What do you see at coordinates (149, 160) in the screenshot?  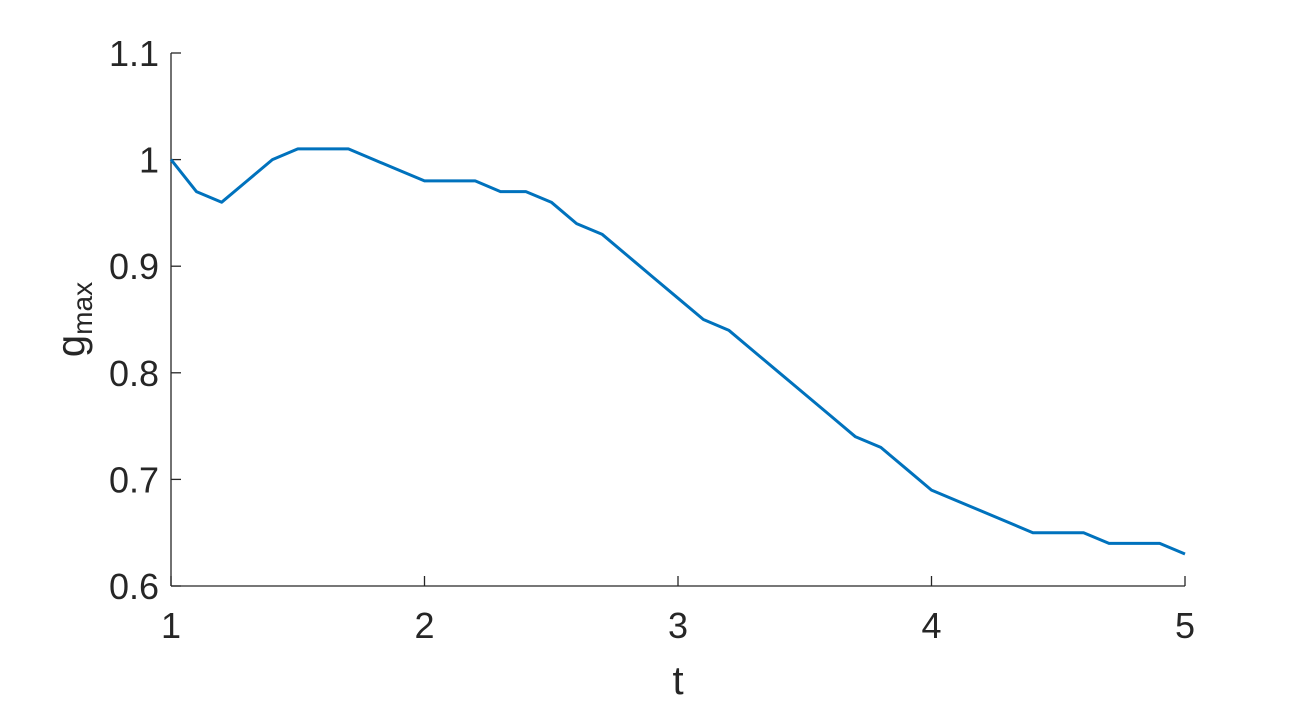 I see `y-tick-label: 1` at bounding box center [149, 160].